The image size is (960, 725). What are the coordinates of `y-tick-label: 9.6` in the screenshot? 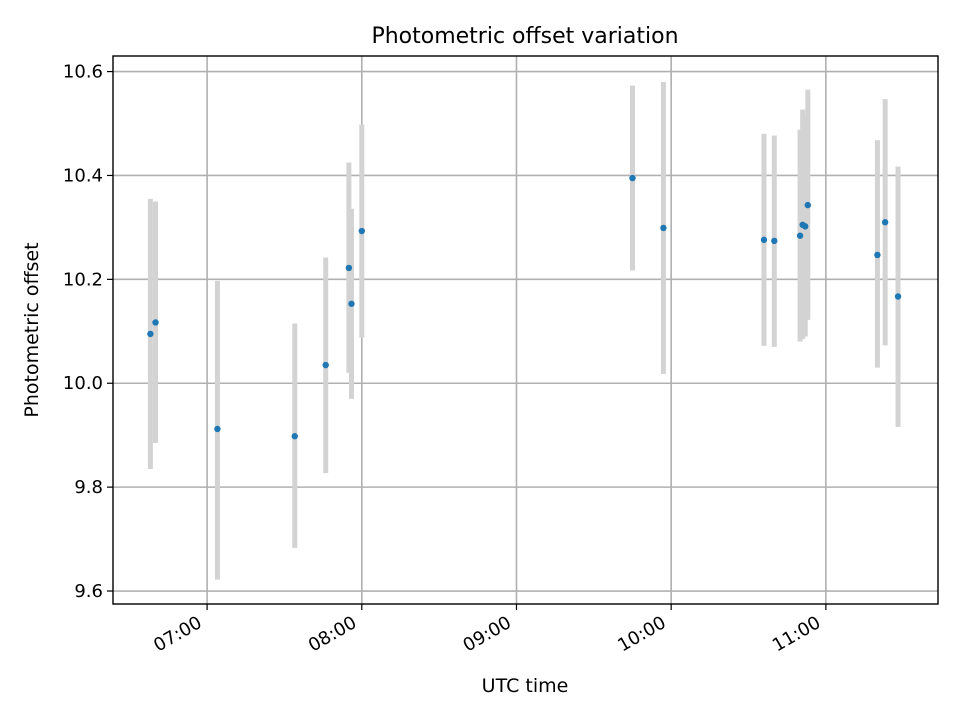 It's located at (88, 591).